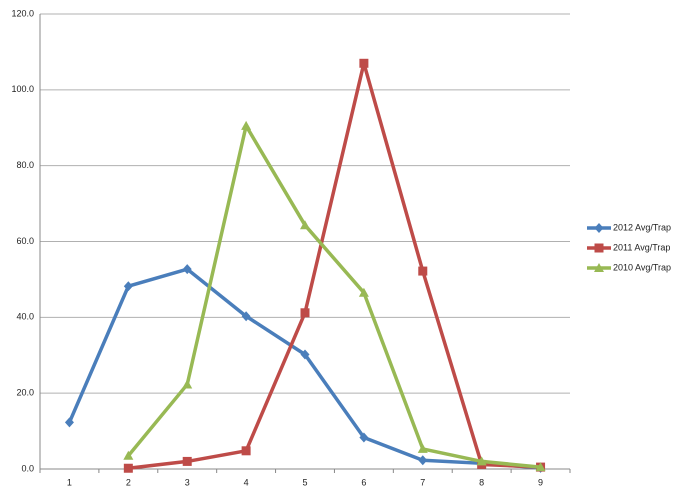  Describe the element at coordinates (25, 241) in the screenshot. I see `y-tick-label: 60.0` at that location.